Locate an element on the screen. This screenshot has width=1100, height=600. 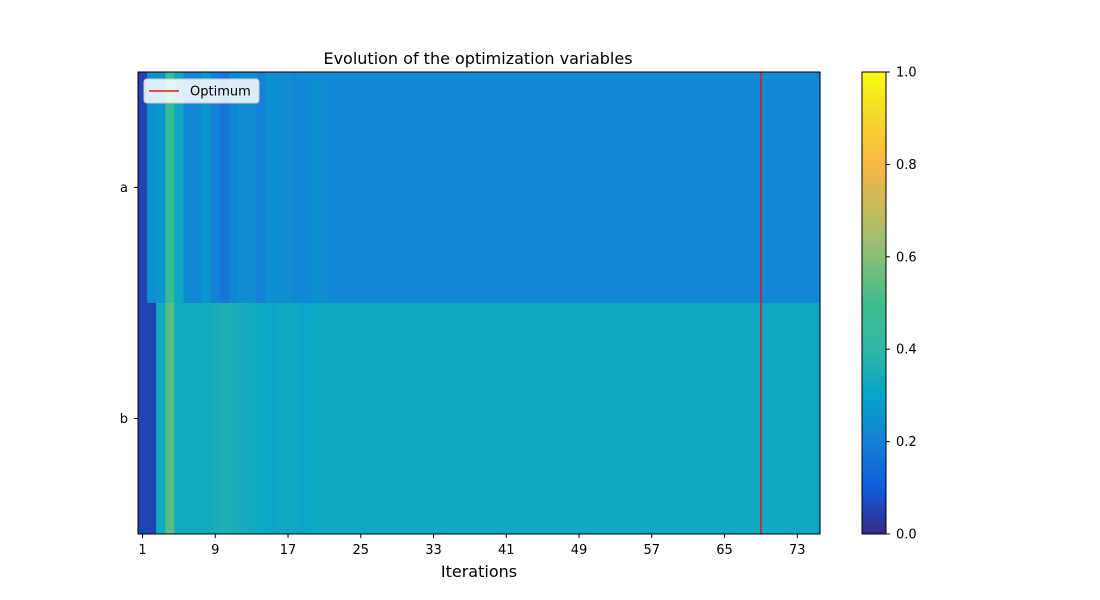
chart-title: Evolution of the optimization variables is located at coordinates (477, 58).